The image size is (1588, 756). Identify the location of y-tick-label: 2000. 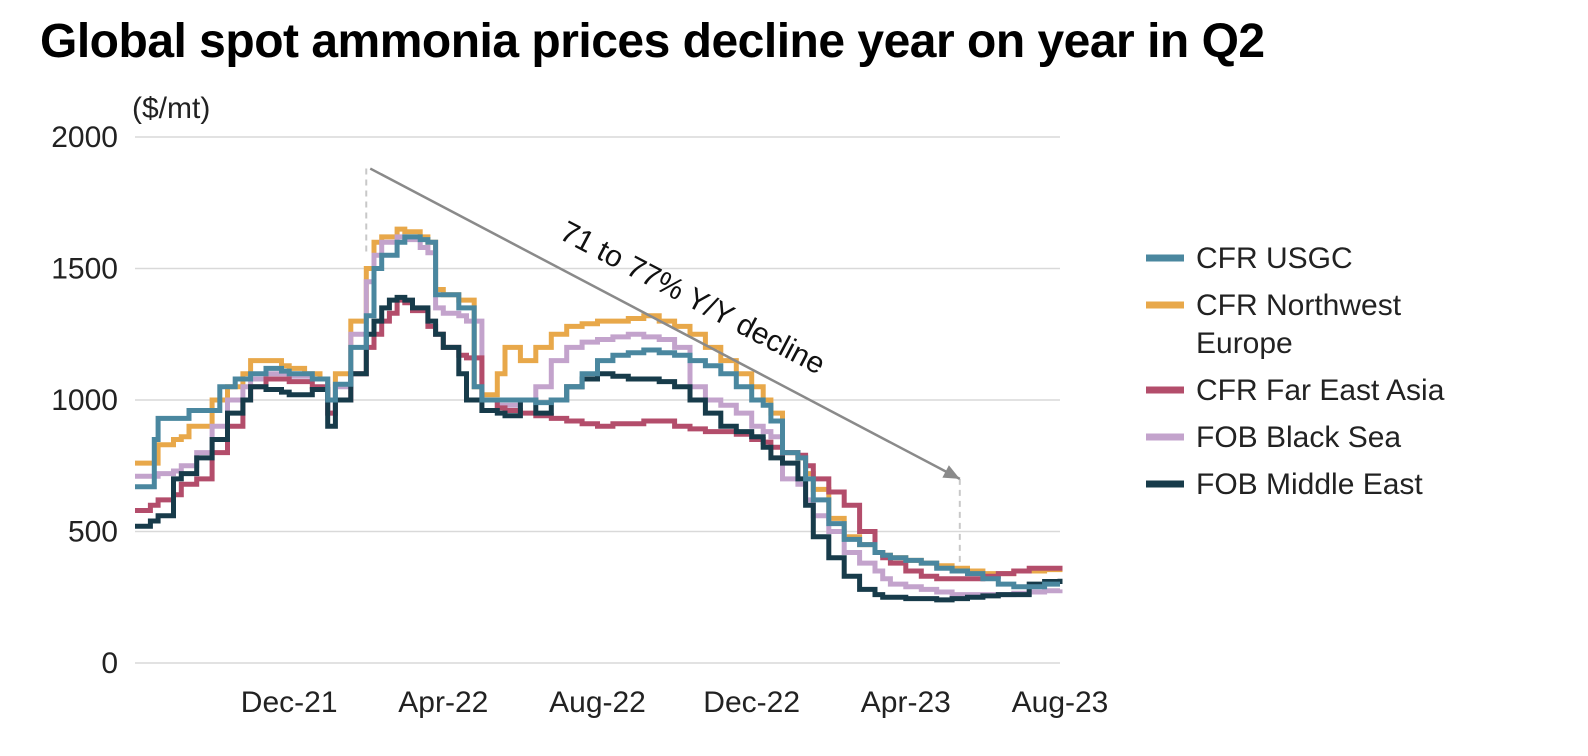
(84, 137).